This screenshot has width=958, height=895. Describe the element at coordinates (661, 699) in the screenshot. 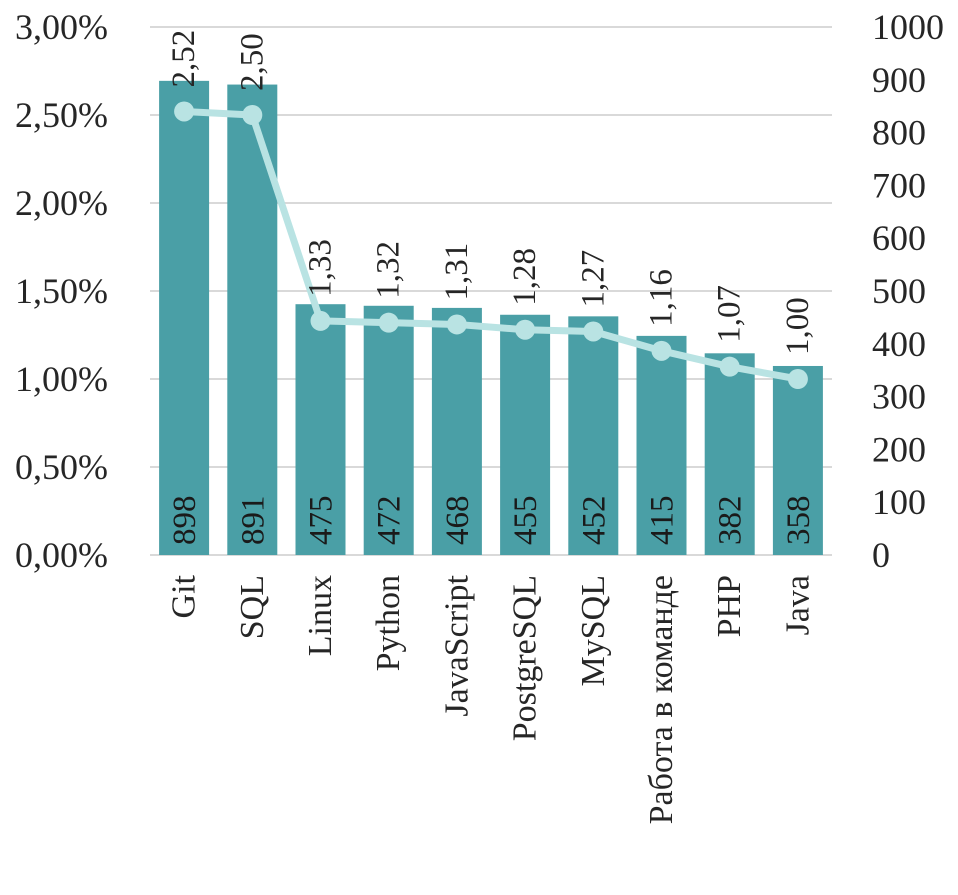

I see `category-label: Работа в команде` at that location.